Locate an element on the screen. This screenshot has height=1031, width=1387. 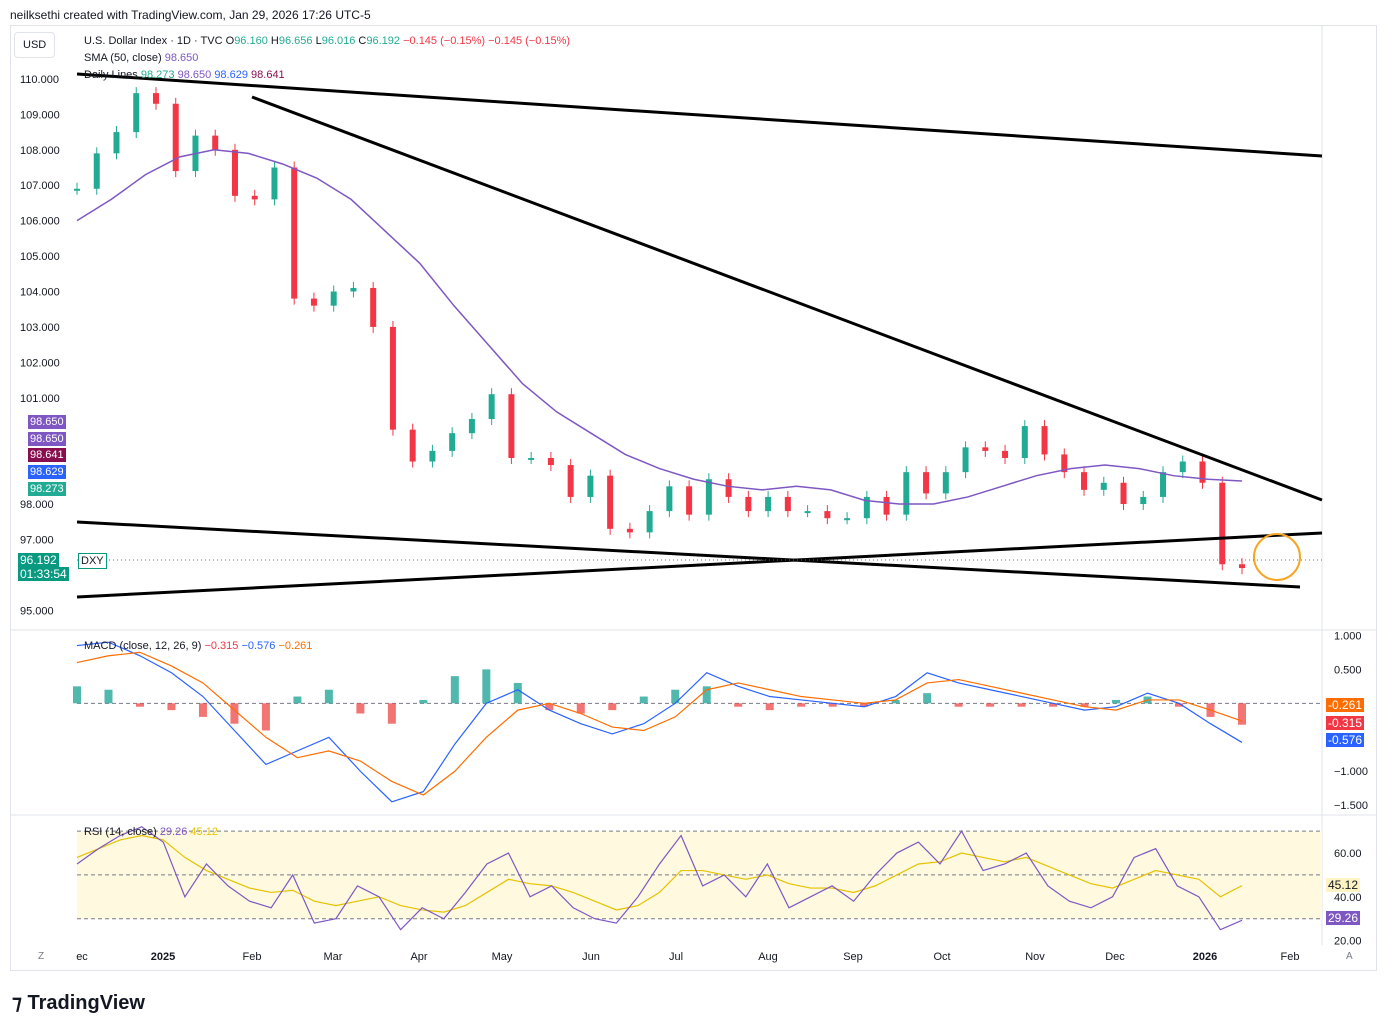
trendline-rising is located at coordinates (699, 565).